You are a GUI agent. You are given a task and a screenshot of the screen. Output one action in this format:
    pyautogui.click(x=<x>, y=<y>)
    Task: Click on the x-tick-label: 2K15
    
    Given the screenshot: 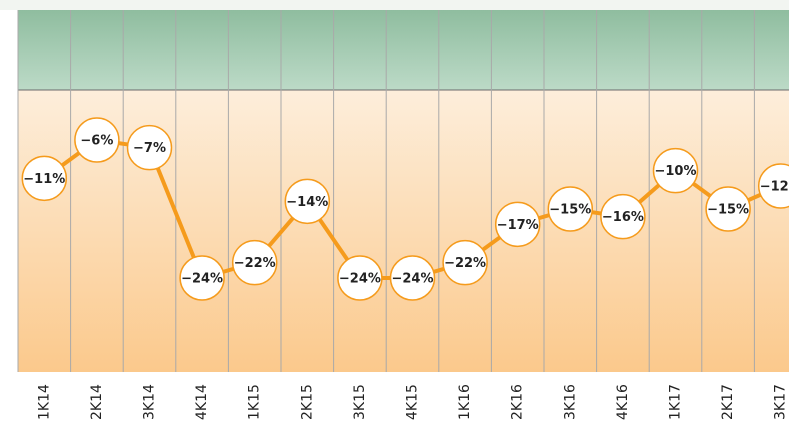 What is the action you would take?
    pyautogui.click(x=307, y=402)
    